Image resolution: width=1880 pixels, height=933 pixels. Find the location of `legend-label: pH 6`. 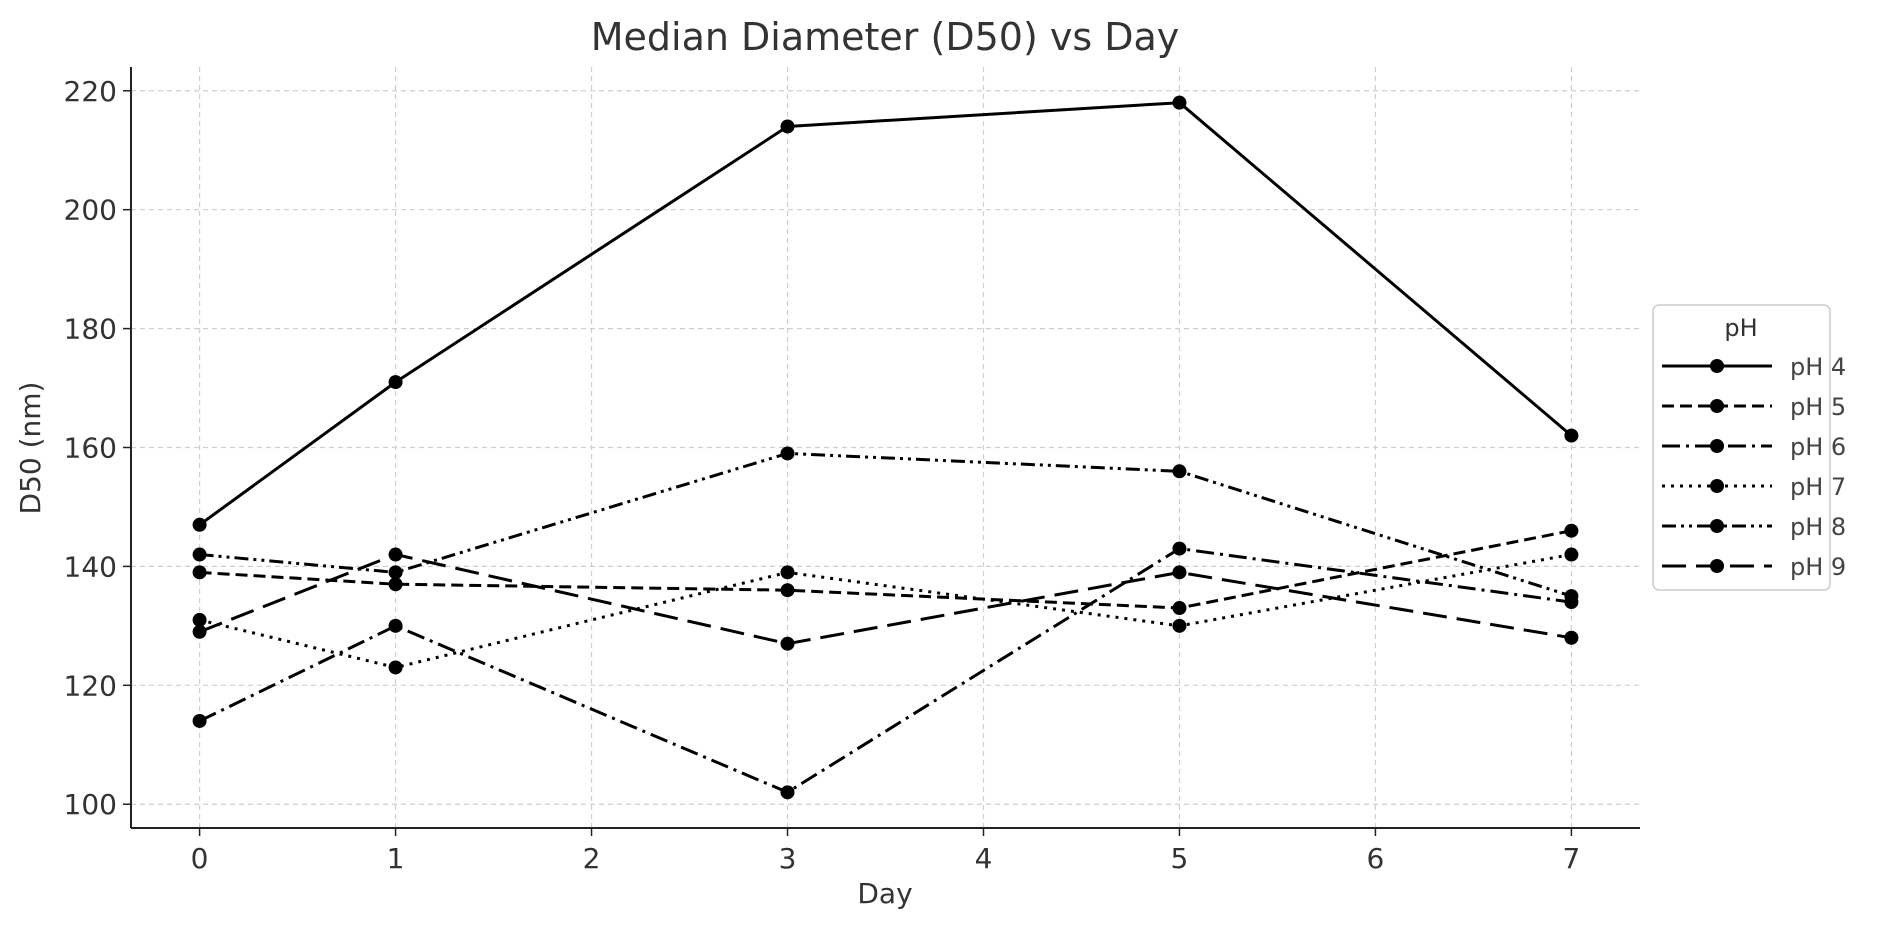

legend-label: pH 6 is located at coordinates (1818, 447).